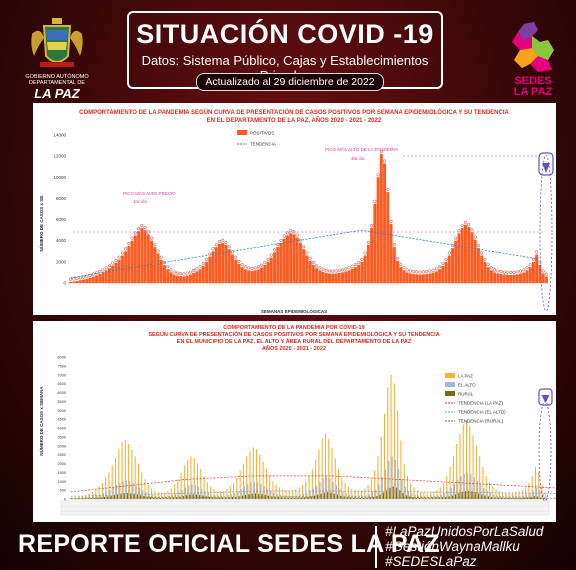  I want to click on hashtag: #GestiónWaynaMallku, so click(452, 546).